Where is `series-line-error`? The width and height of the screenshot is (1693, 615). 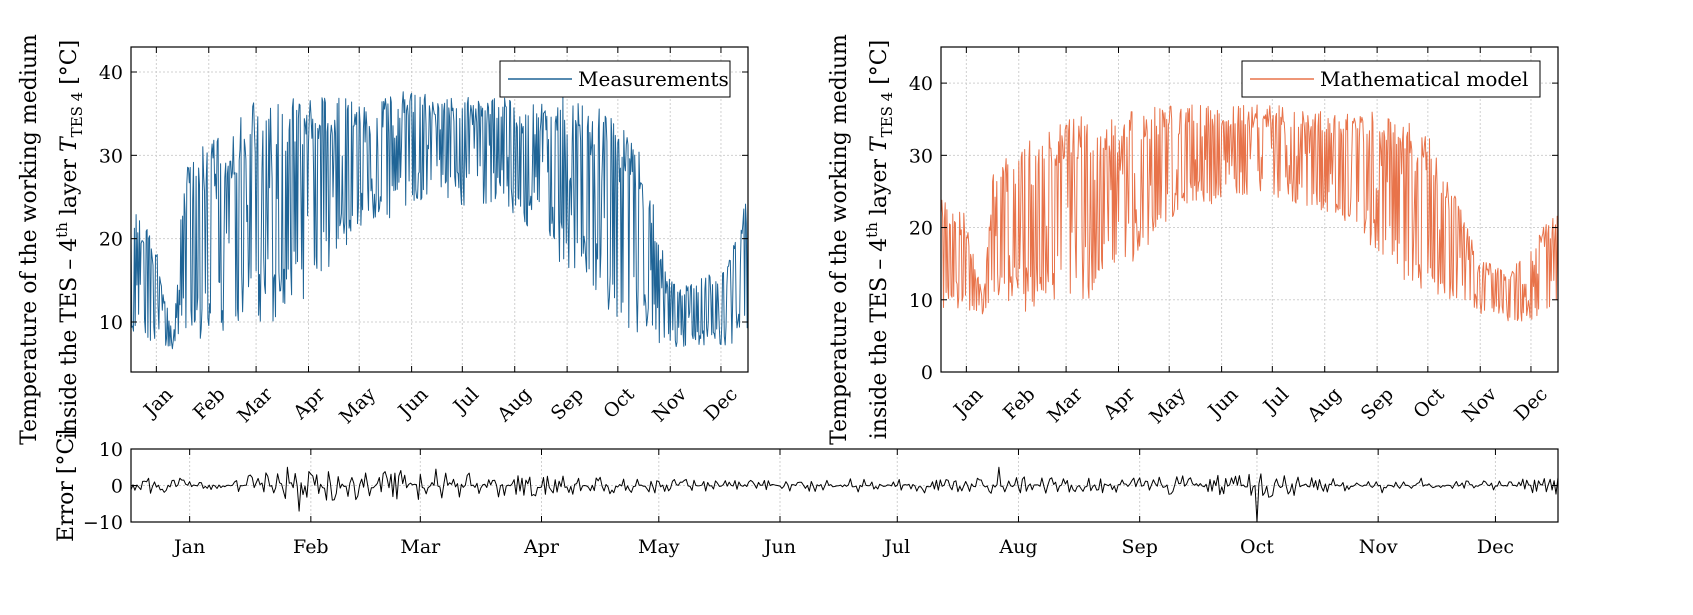
series-line-error is located at coordinates (844, 494).